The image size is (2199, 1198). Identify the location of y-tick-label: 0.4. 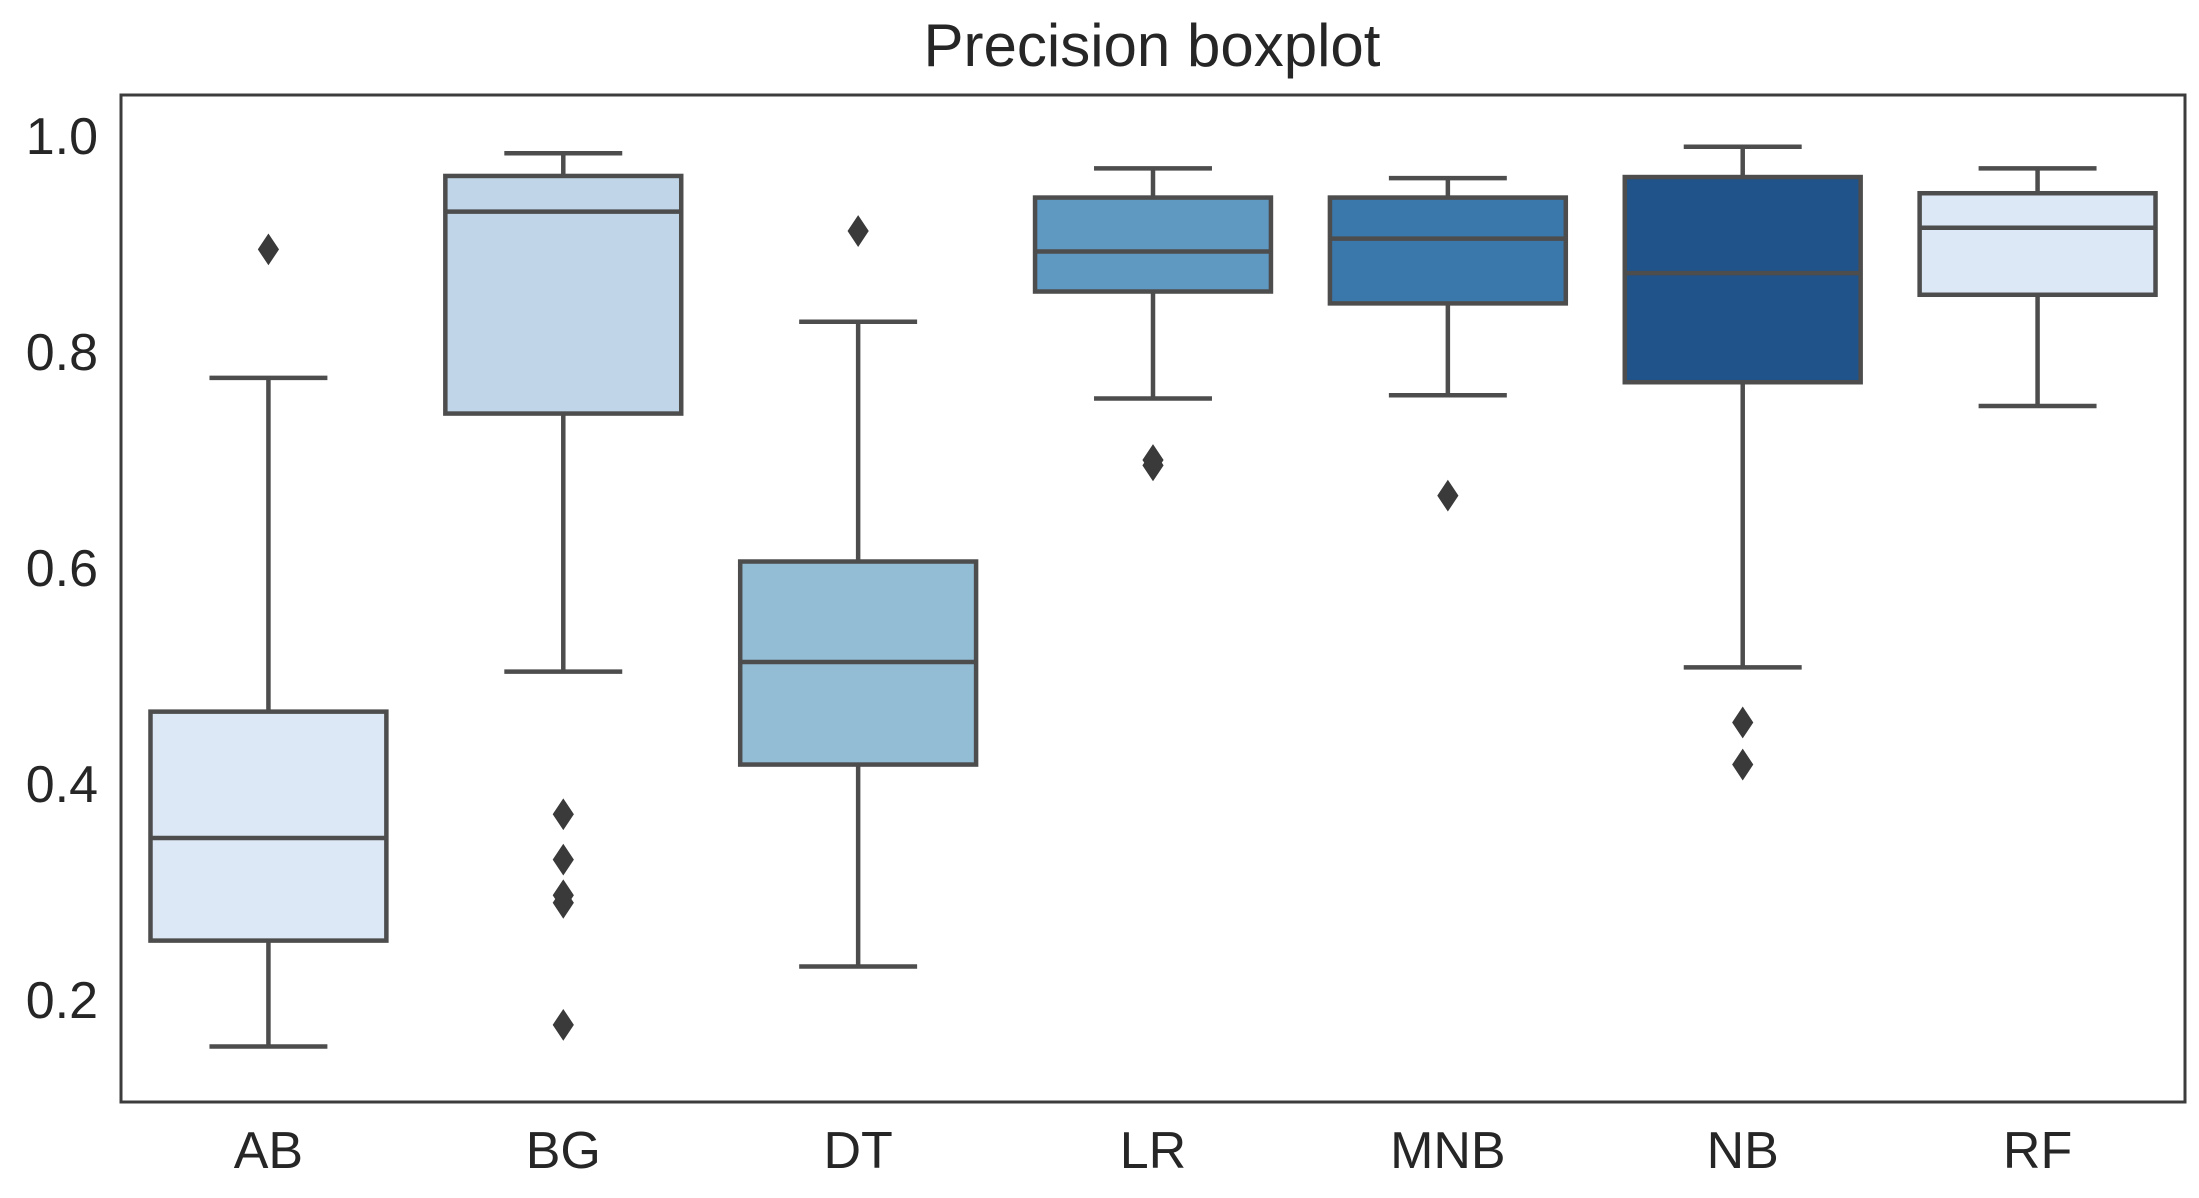
(62, 785).